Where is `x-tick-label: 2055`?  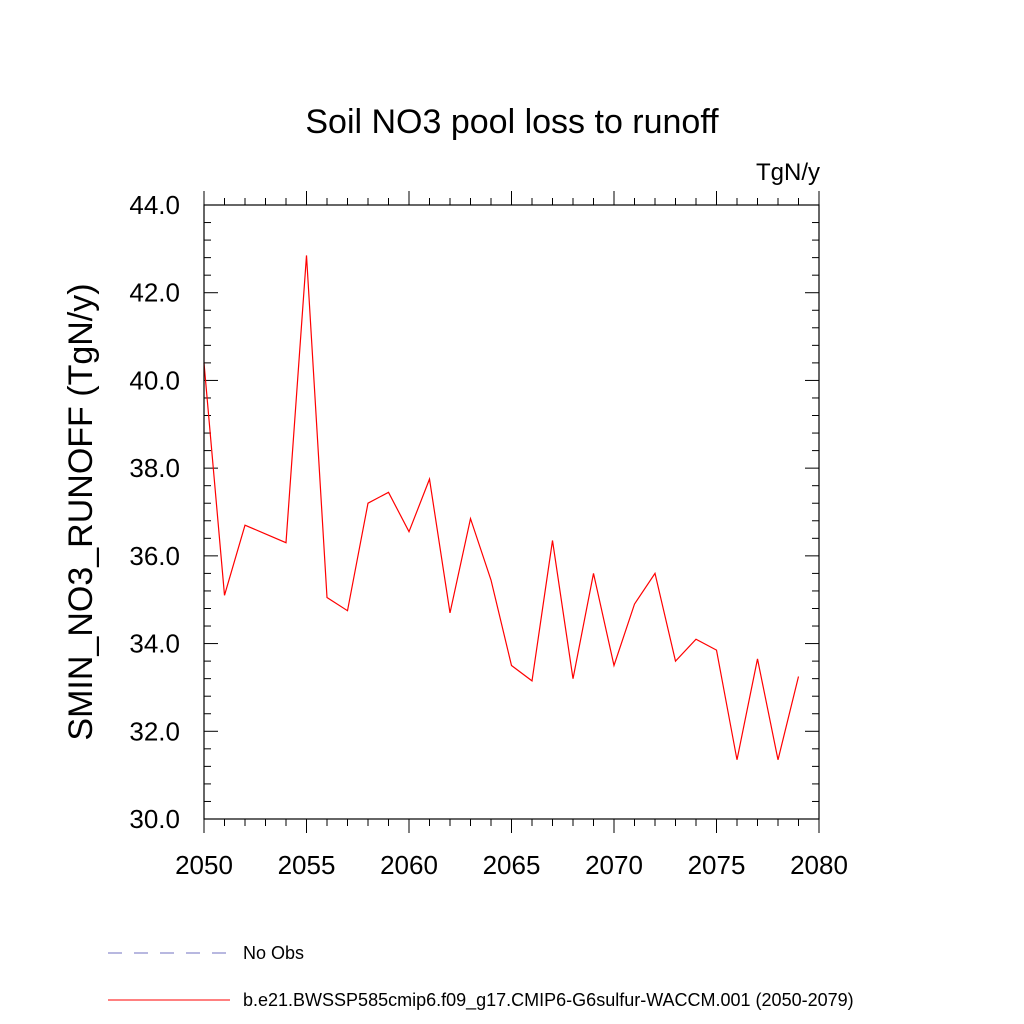
x-tick-label: 2055 is located at coordinates (307, 865).